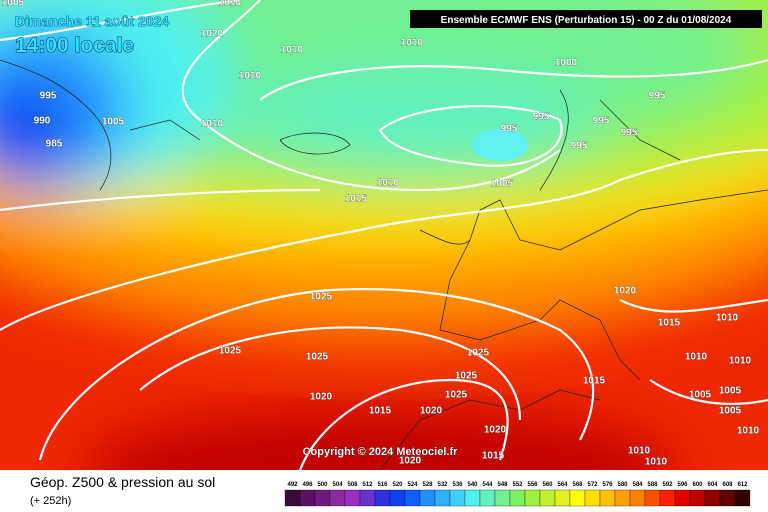 Image resolution: width=768 pixels, height=512 pixels. What do you see at coordinates (742, 485) in the screenshot?
I see `colorbar-label: 612` at bounding box center [742, 485].